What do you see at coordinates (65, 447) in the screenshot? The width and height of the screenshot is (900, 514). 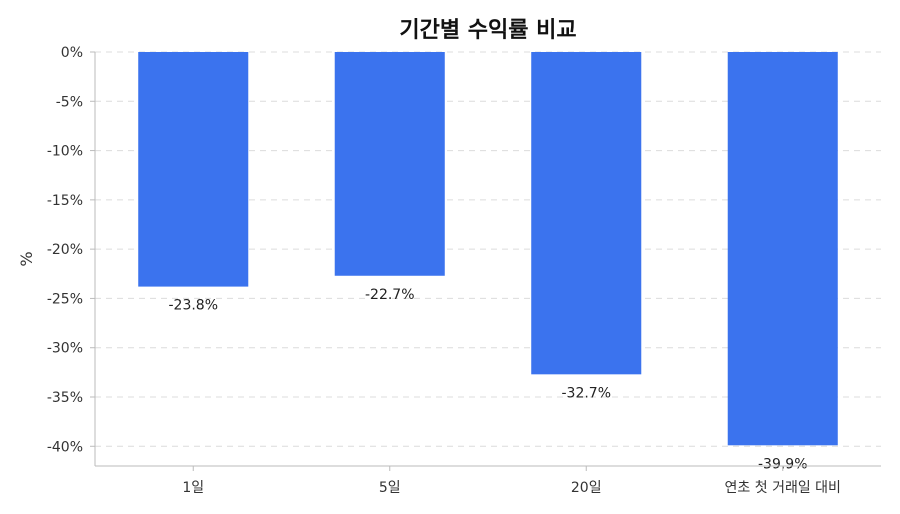 I see `y-tick-label: -40%` at bounding box center [65, 447].